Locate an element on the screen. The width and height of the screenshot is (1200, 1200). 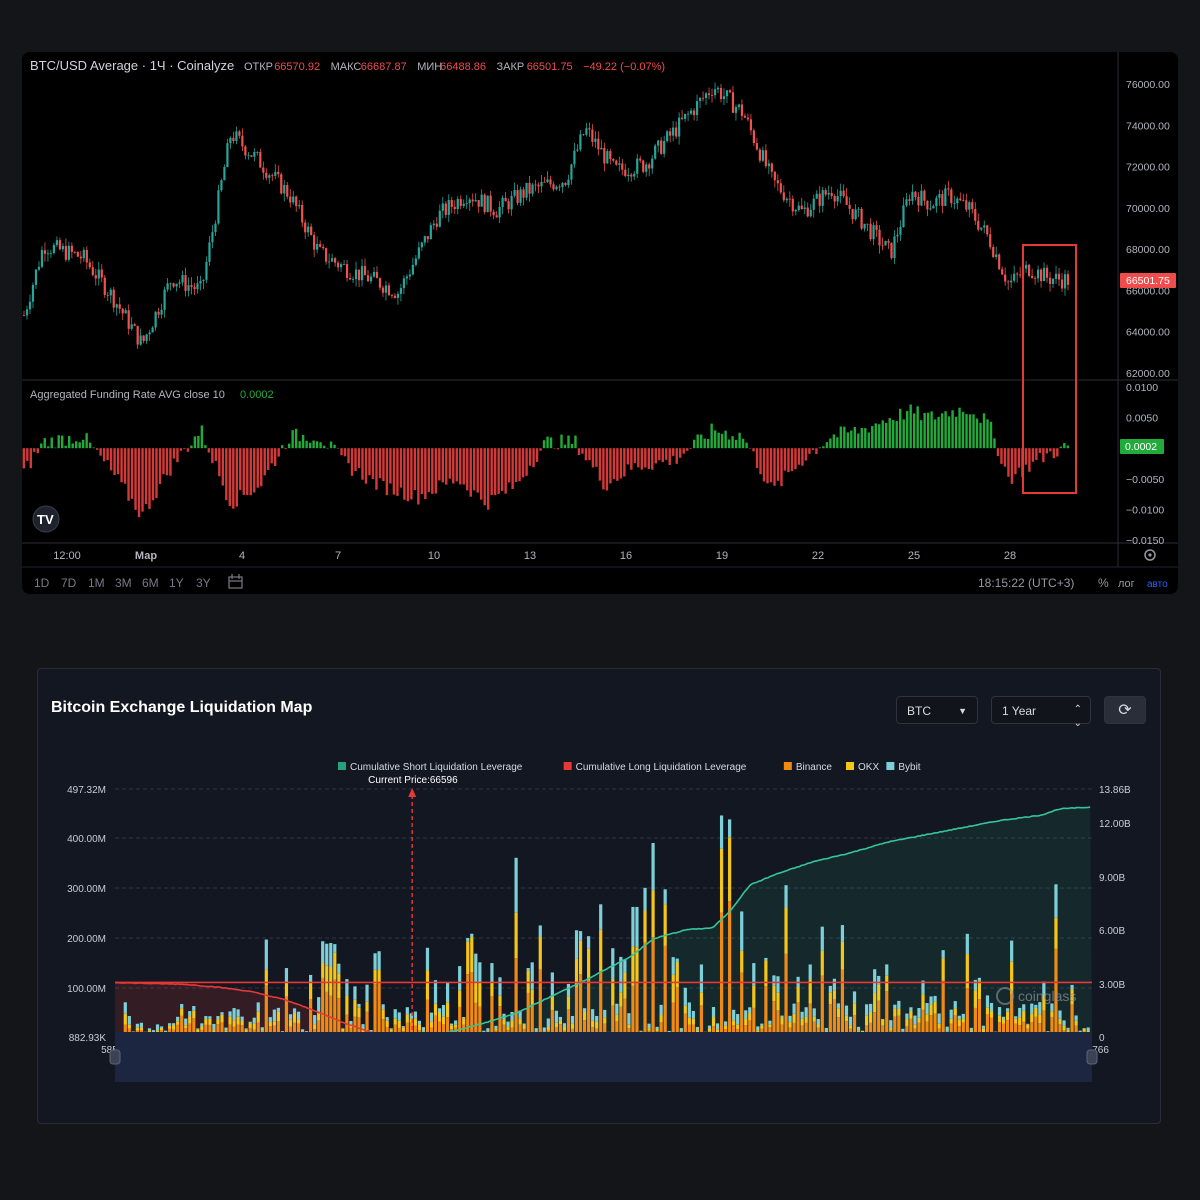
percent-scale-toggle: % is located at coordinates (1103, 583).